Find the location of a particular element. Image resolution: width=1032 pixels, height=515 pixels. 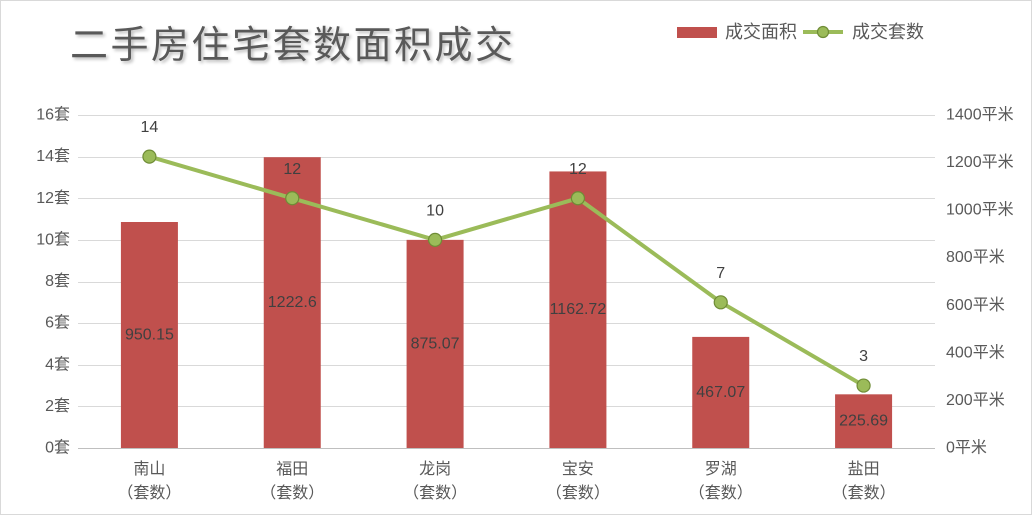

y-left-tick-label: 14套 is located at coordinates (53, 156).